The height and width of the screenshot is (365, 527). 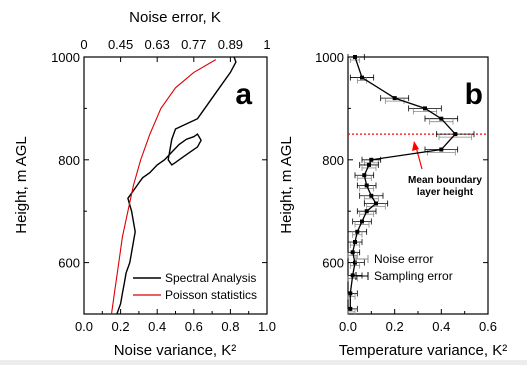 What do you see at coordinates (83, 44) in the screenshot?
I see `panel-a-top-tick-label: 0` at bounding box center [83, 44].